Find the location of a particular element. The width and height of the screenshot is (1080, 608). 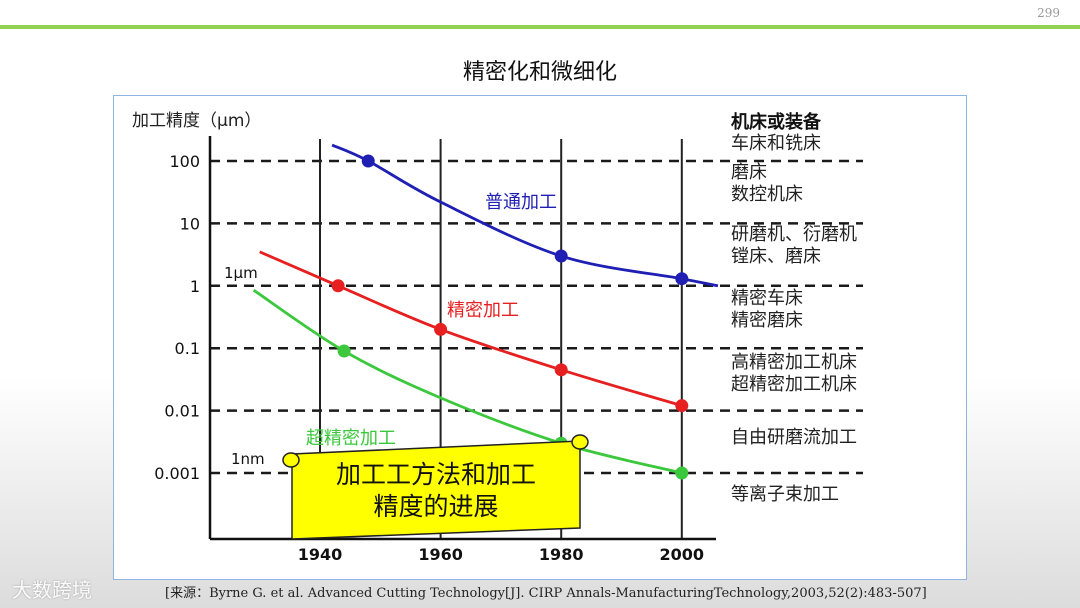

y-tick-label: 1 is located at coordinates (195, 286).